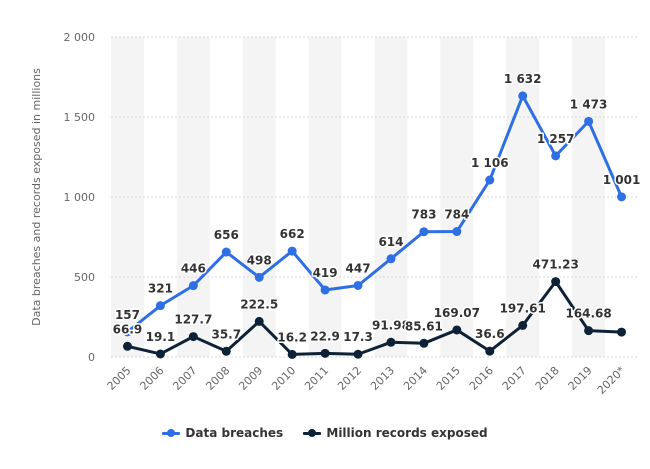  Describe the element at coordinates (457, 313) in the screenshot. I see `data-label: 169.07` at that location.